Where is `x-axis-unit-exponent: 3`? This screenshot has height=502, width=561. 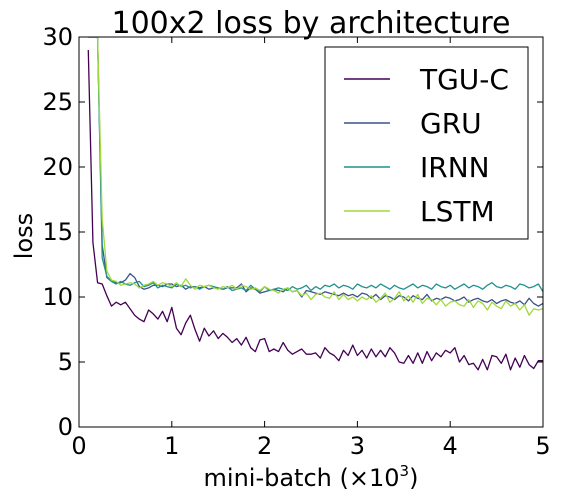 x-axis-unit-exponent: 3 is located at coordinates (405, 471).